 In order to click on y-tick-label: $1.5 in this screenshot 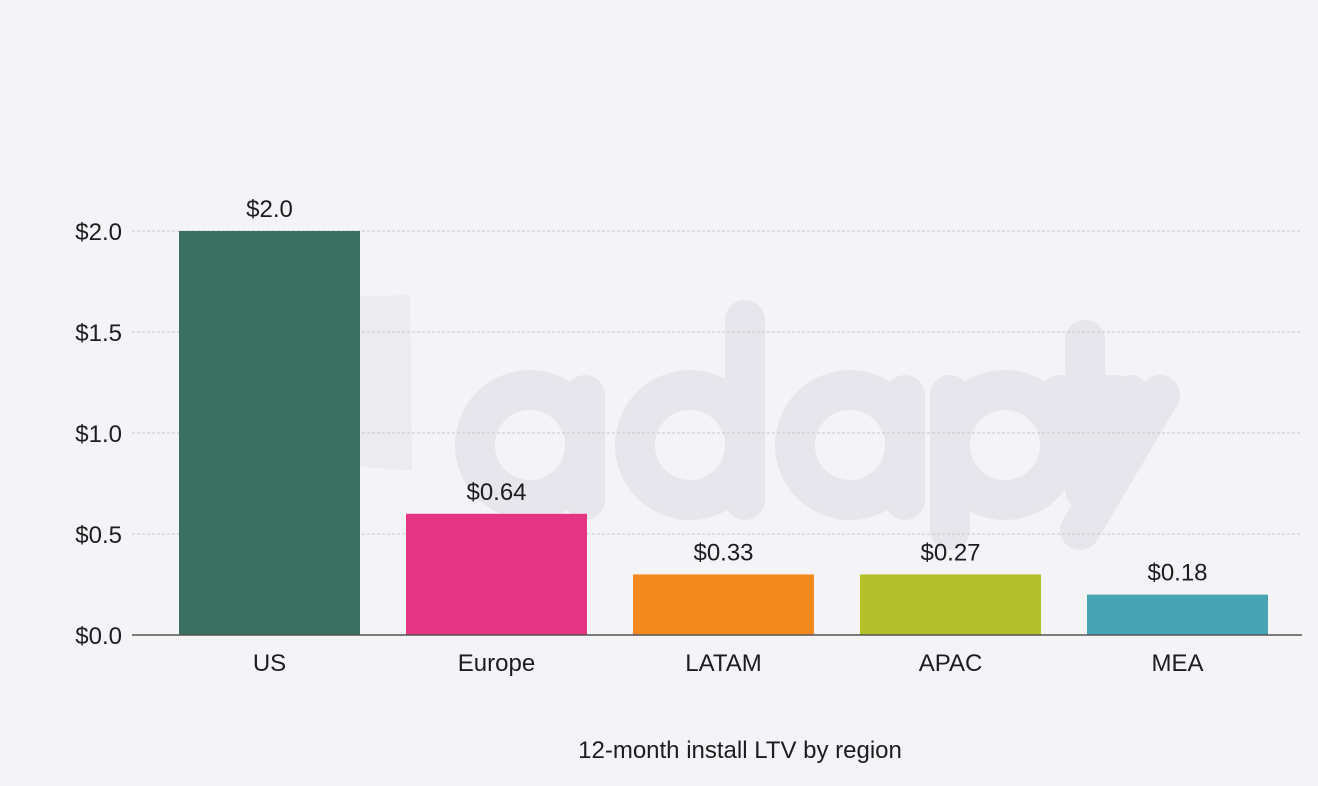, I will do `click(98, 333)`.